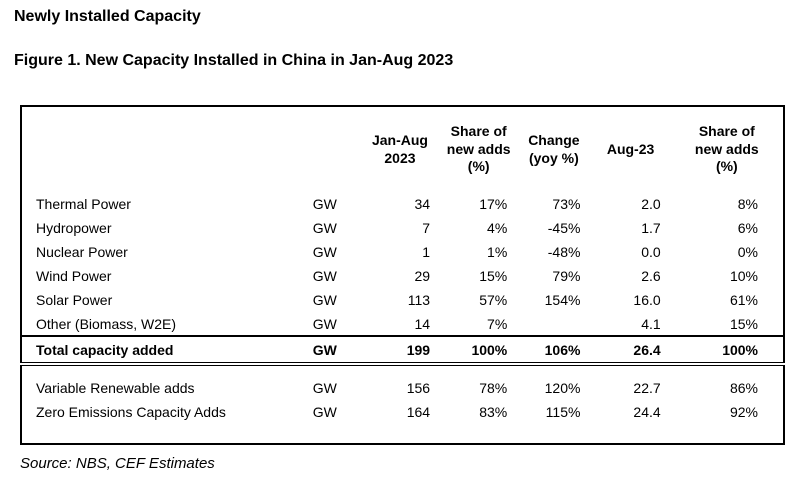 Image resolution: width=800 pixels, height=485 pixels. Describe the element at coordinates (651, 323) in the screenshot. I see `cell-aug-23: 4.1` at that location.